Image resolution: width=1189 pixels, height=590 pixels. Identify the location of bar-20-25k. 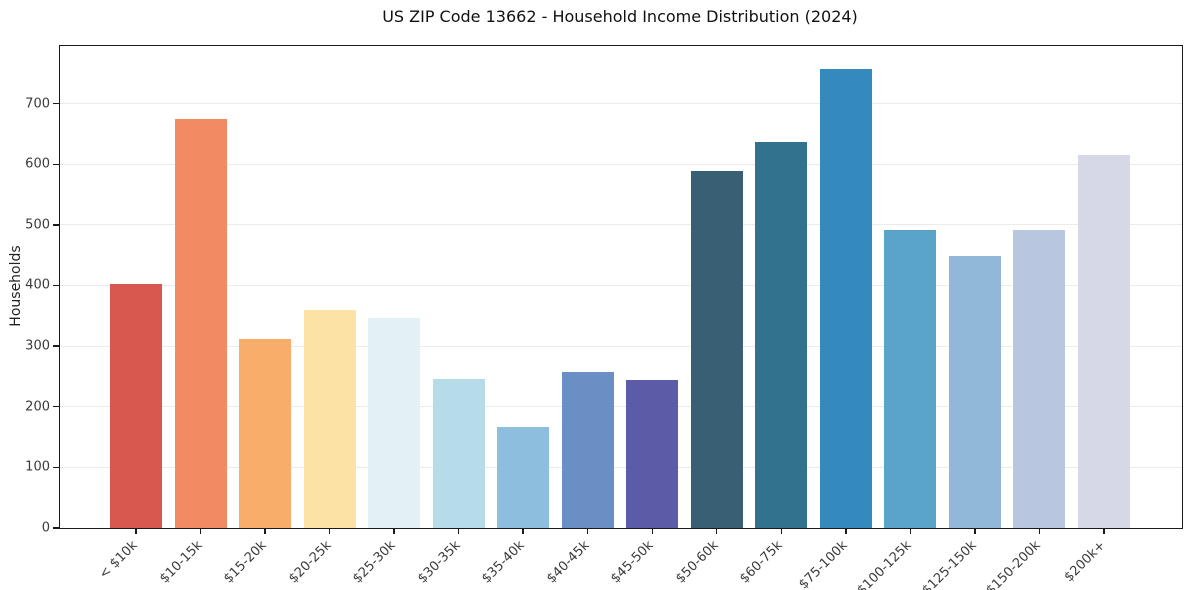
(329, 419).